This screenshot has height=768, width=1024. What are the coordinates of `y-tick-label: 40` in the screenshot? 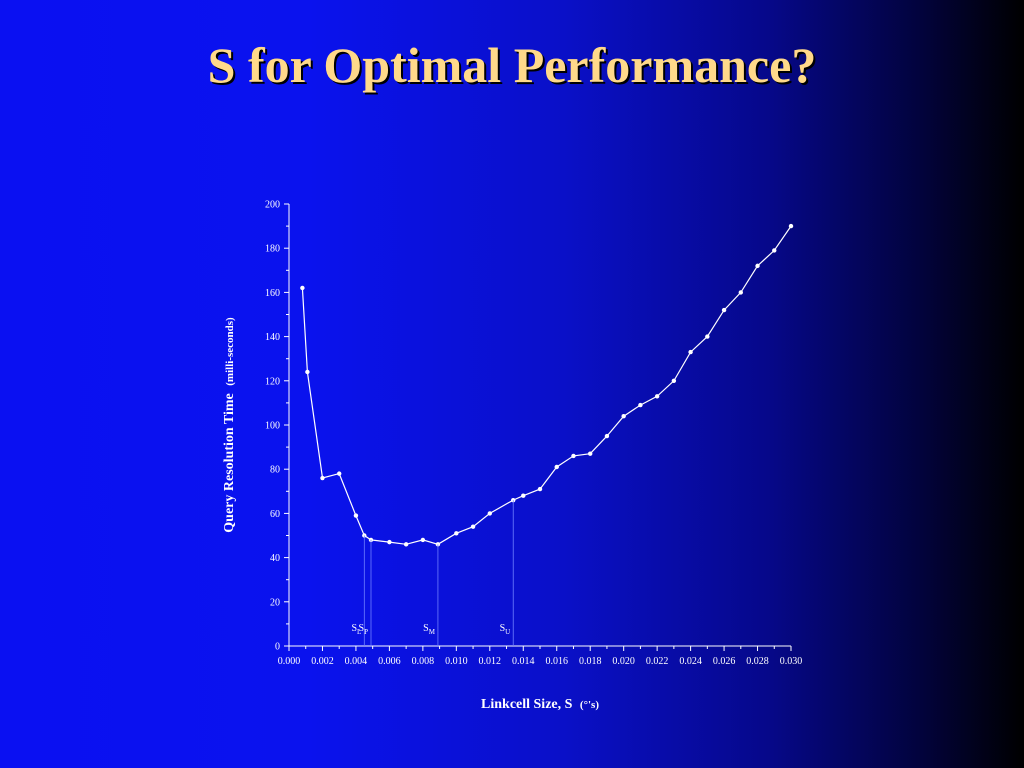 It's located at (275, 558).